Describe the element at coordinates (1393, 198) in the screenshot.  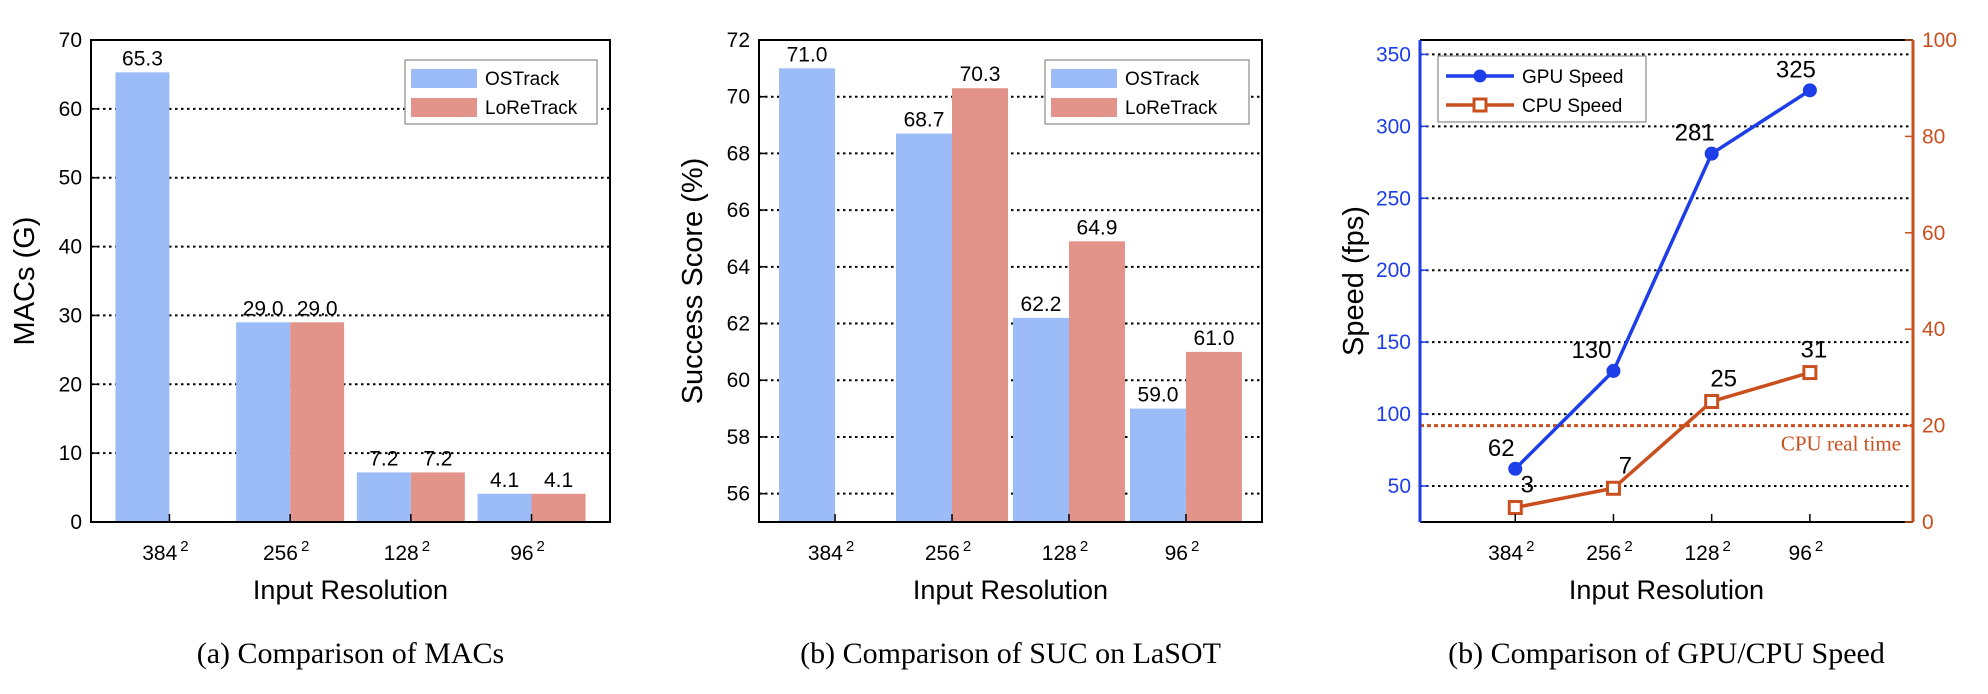
I see `left-y-tick-label: 250` at that location.